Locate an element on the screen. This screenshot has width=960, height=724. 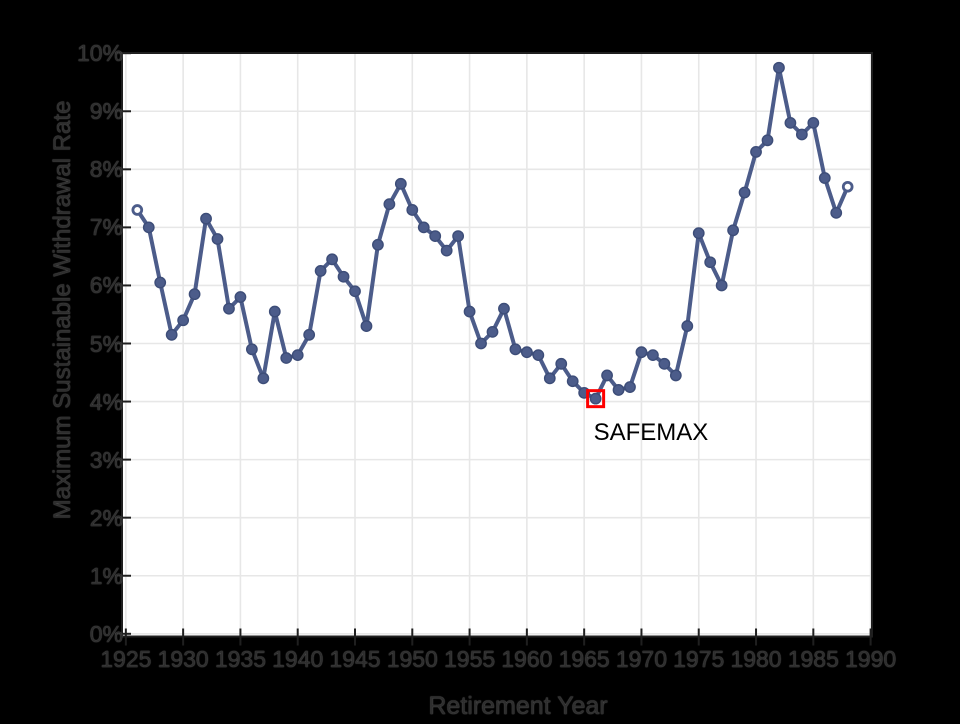
x-tick-label: 1950 is located at coordinates (412, 659).